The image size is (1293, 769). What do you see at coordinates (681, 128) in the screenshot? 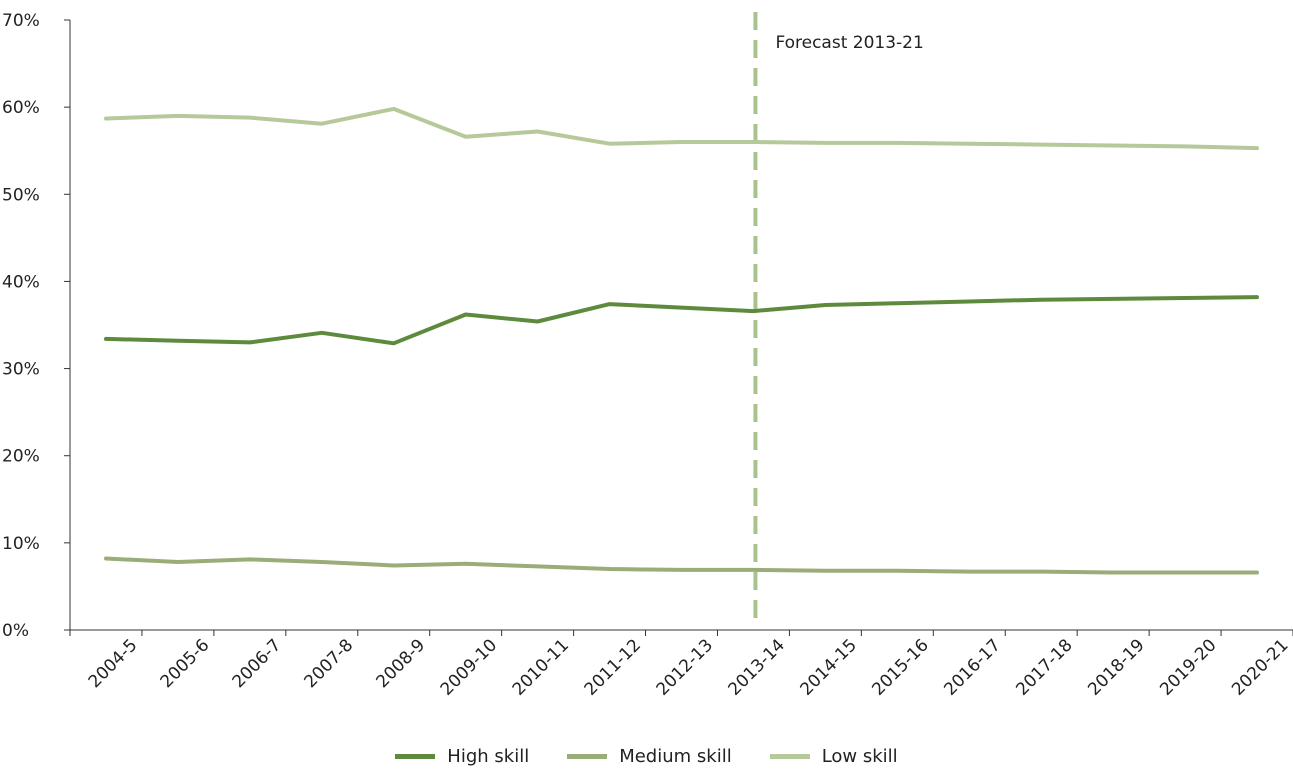
I see `series-line-low-skill` at bounding box center [681, 128].